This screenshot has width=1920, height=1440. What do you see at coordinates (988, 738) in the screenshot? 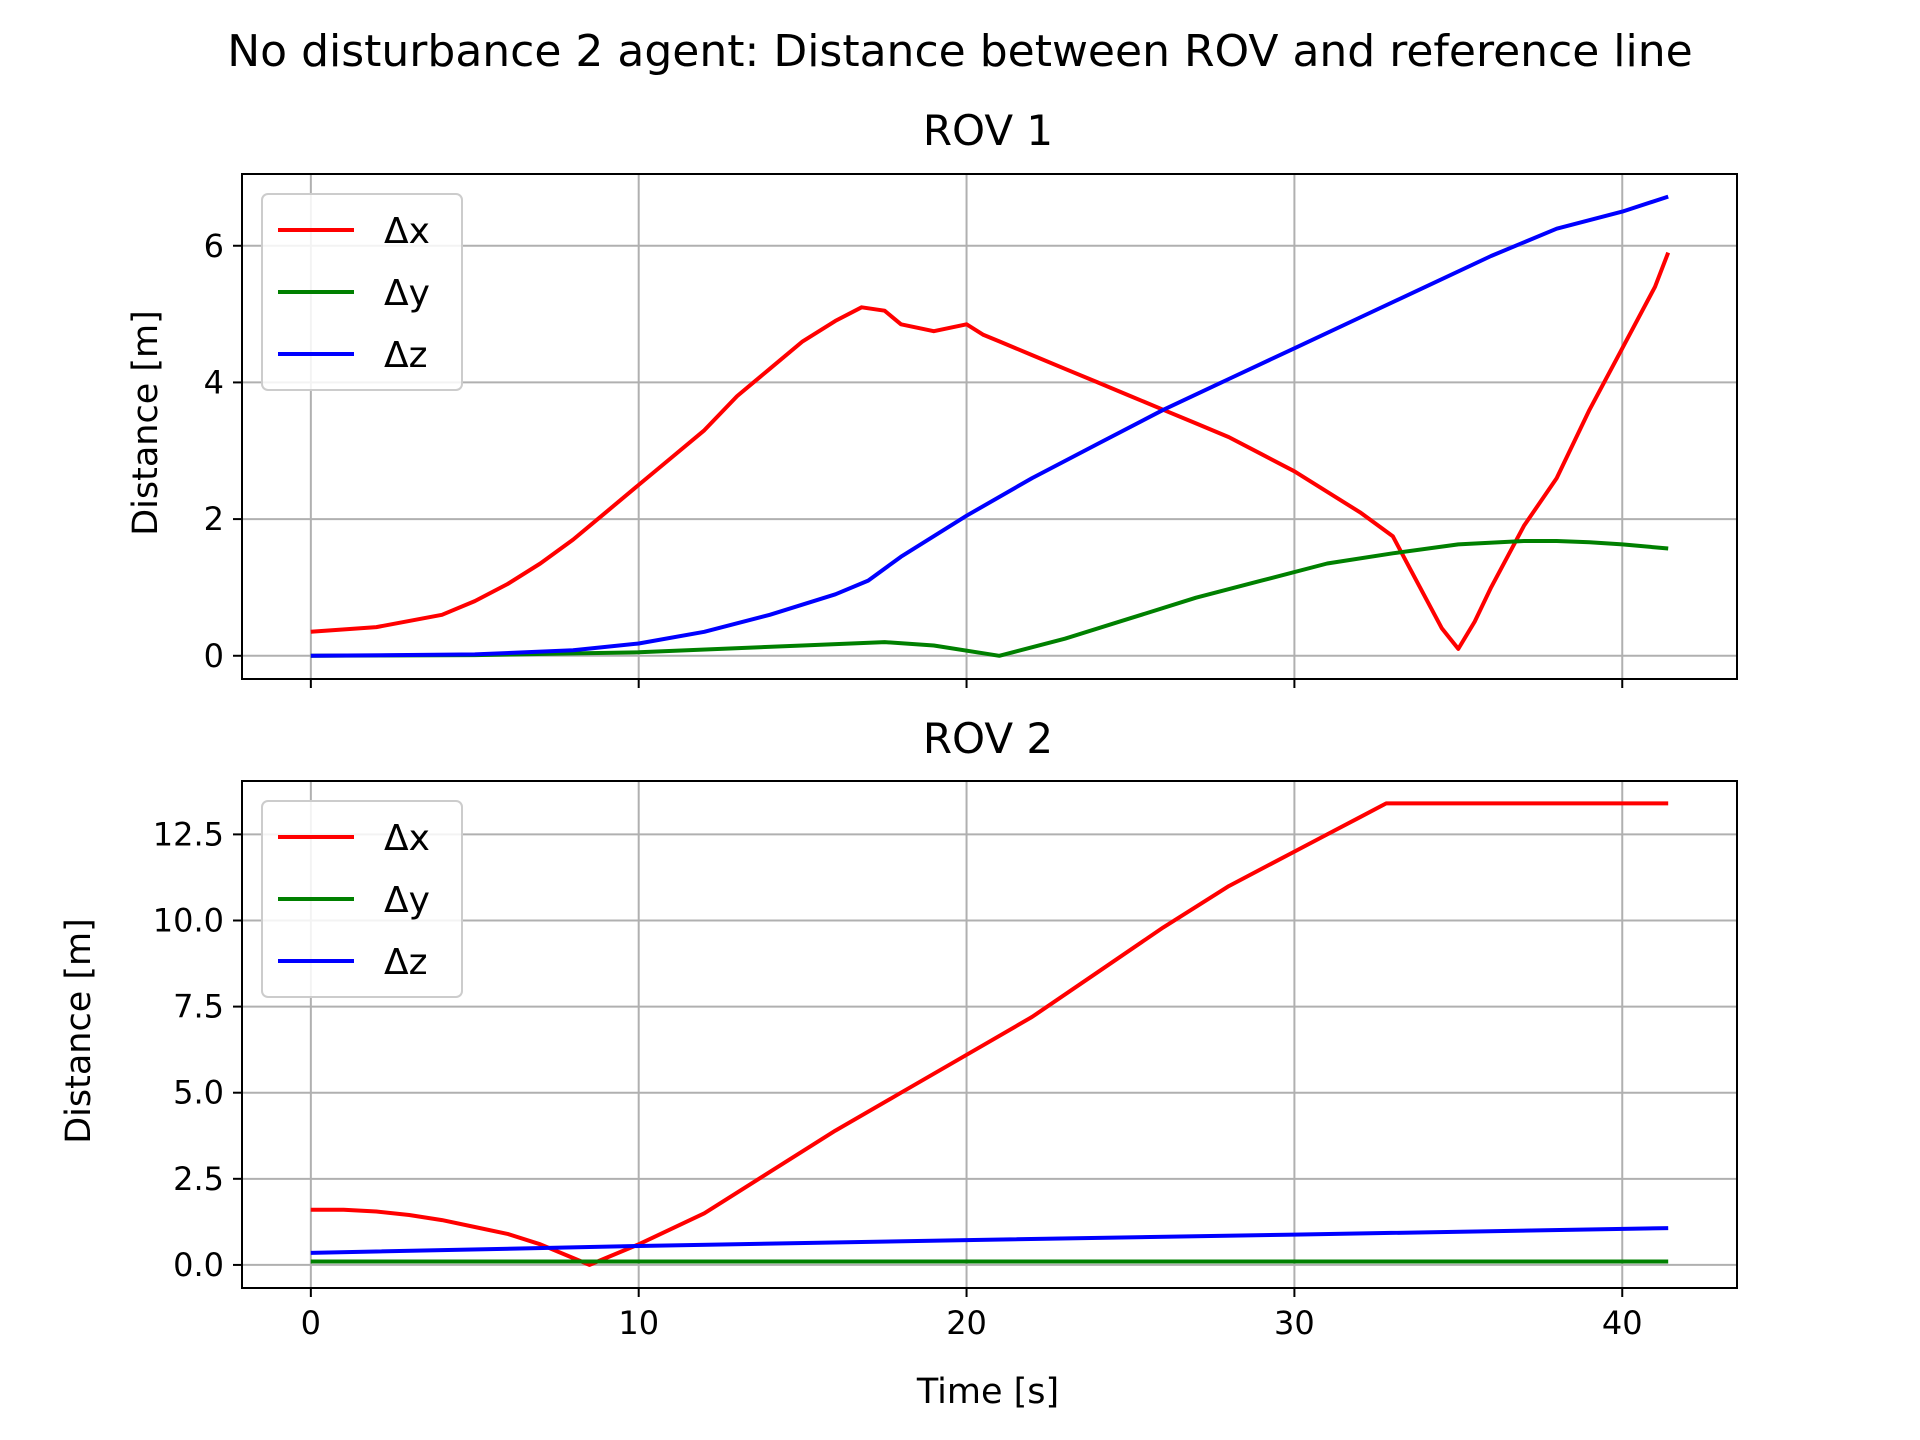
I see `subplot-title: ROV 2` at bounding box center [988, 738].